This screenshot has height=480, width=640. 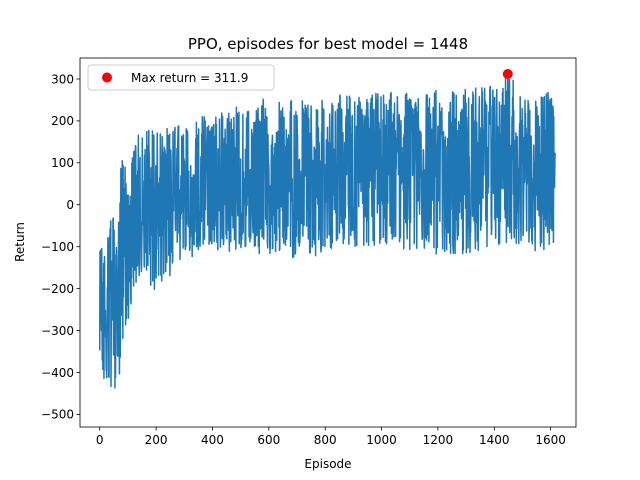 I want to click on x-tick-label-0: 0, so click(x=100, y=440).